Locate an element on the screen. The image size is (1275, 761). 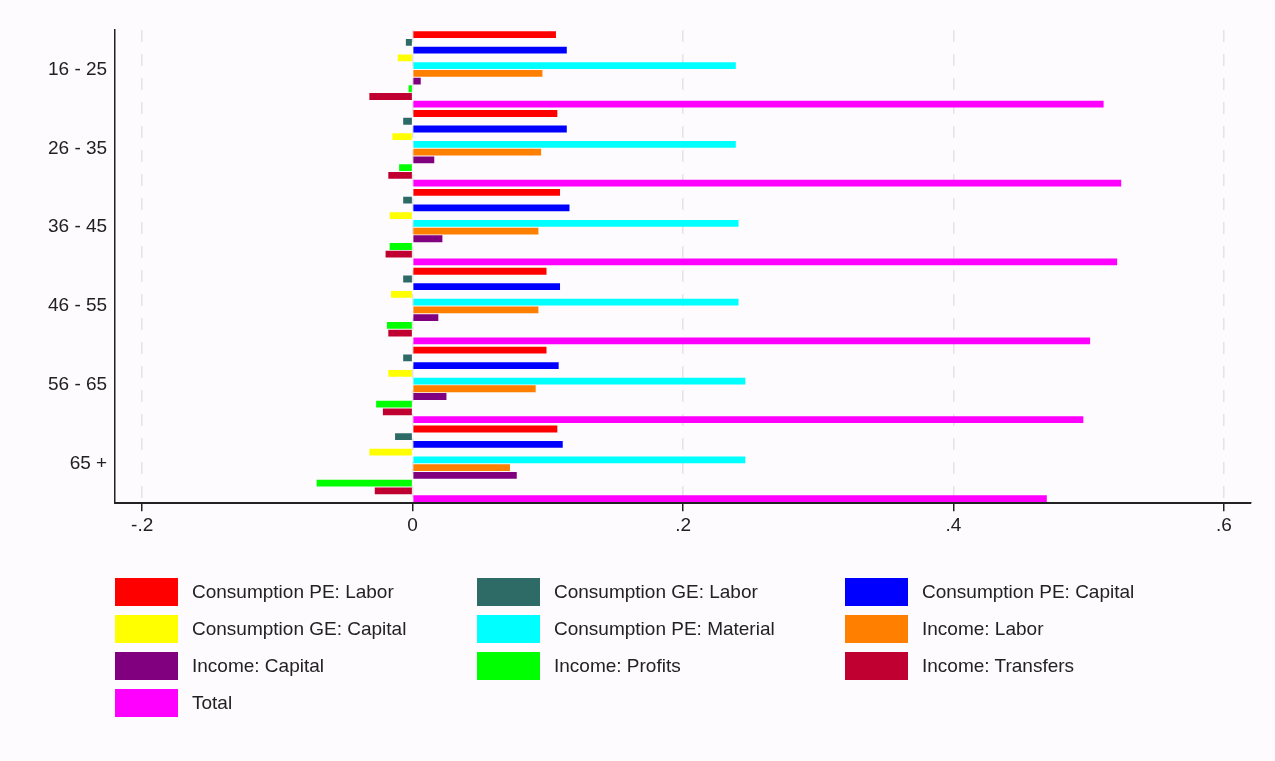
y-tick-label: 46 - 55 is located at coordinates (78, 305).